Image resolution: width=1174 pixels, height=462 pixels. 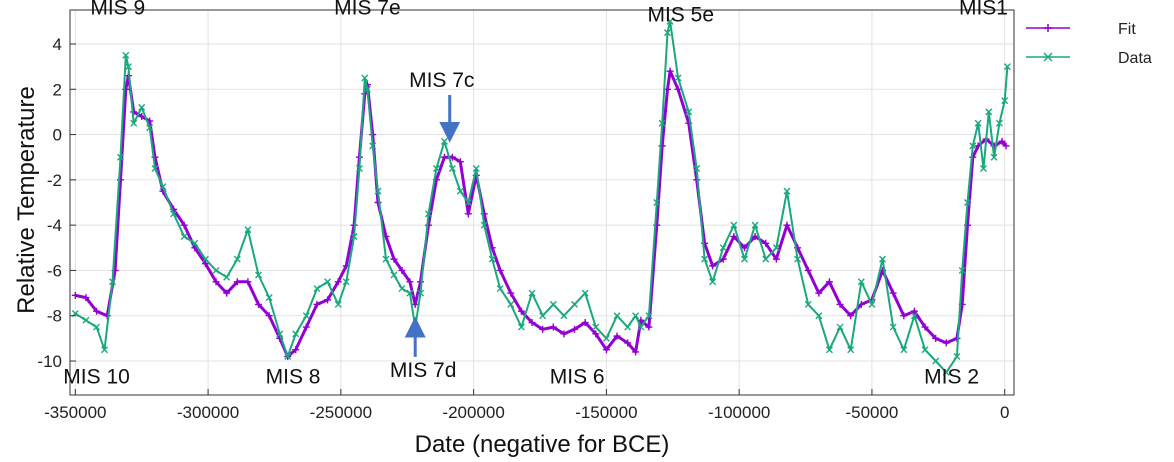 What do you see at coordinates (49, 361) in the screenshot?
I see `y-tick-label: -10` at bounding box center [49, 361].